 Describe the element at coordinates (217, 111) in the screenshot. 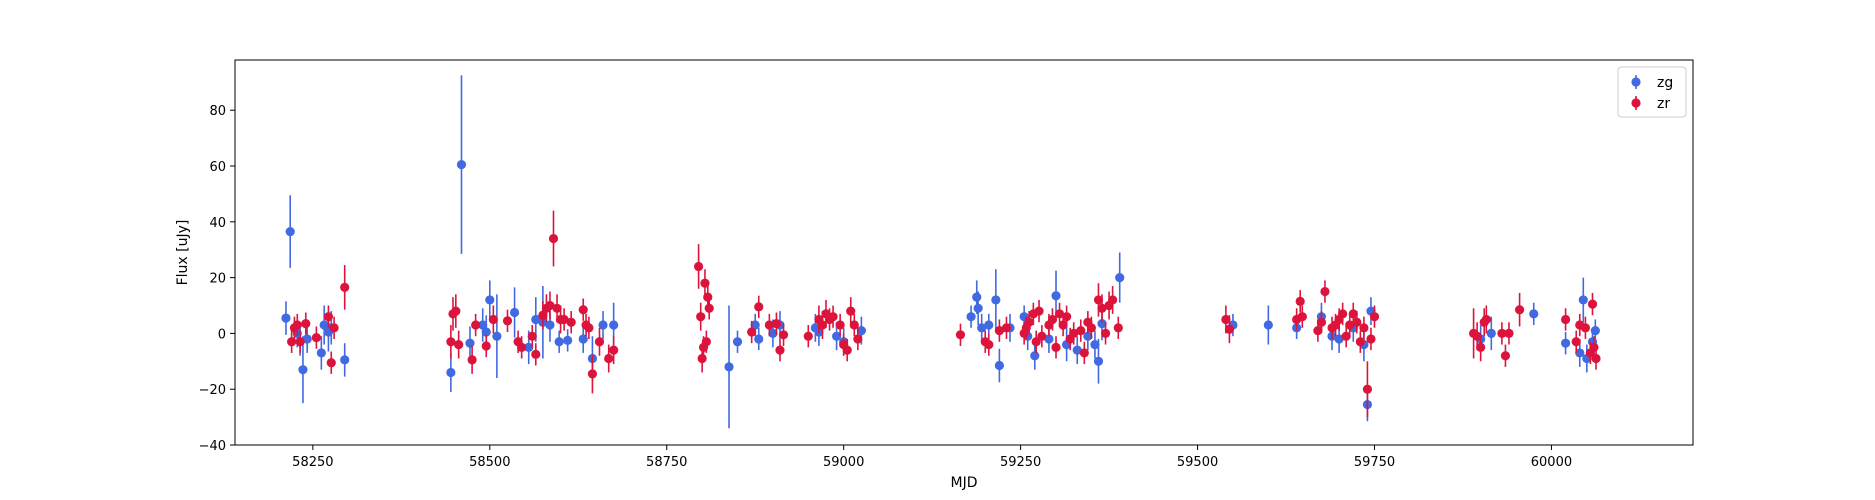

I see `y-tick-label: 80` at that location.